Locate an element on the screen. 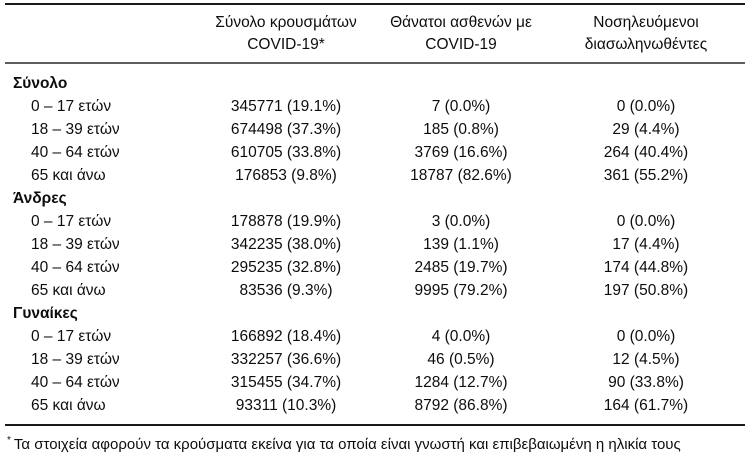 This screenshot has width=750, height=471. column-header-intubated-line2: διασωληνωθέντες is located at coordinates (646, 44).